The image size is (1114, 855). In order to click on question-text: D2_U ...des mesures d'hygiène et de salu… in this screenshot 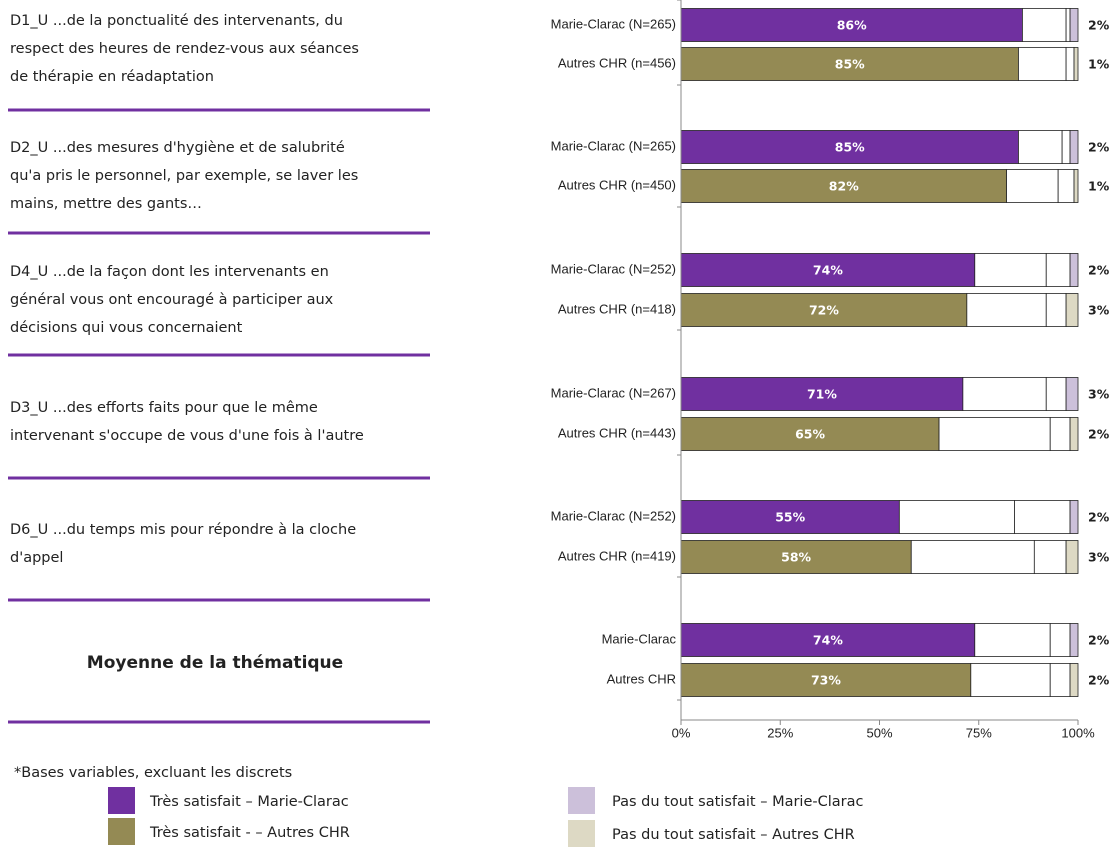, I will do `click(177, 148)`.